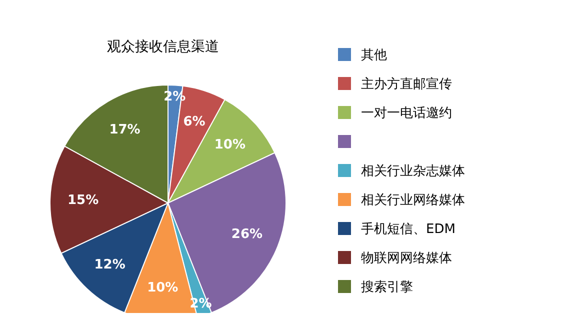 The height and width of the screenshot is (321, 569). Describe the element at coordinates (83, 200) in the screenshot. I see `data-label: 15%` at that location.